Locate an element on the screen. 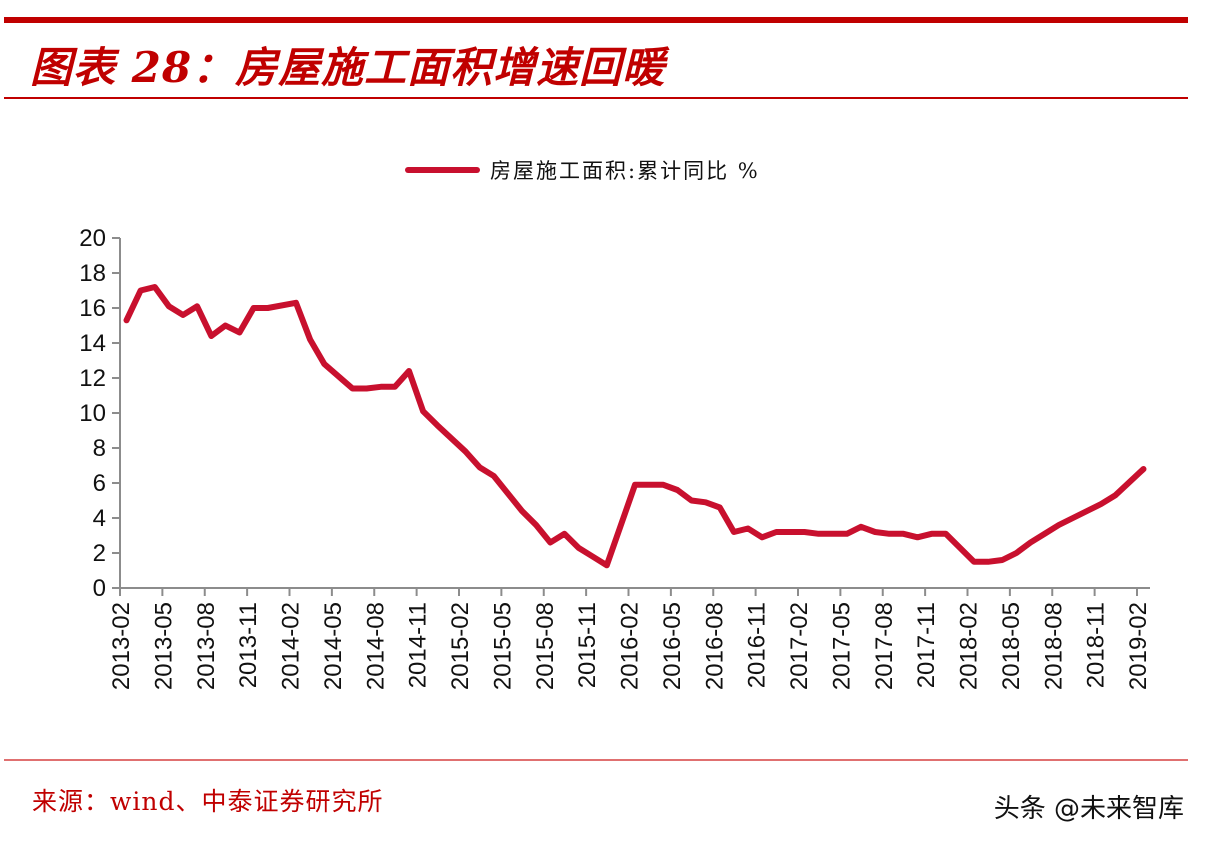 The width and height of the screenshot is (1208, 846). y-tick-label: 10 is located at coordinates (92, 413).